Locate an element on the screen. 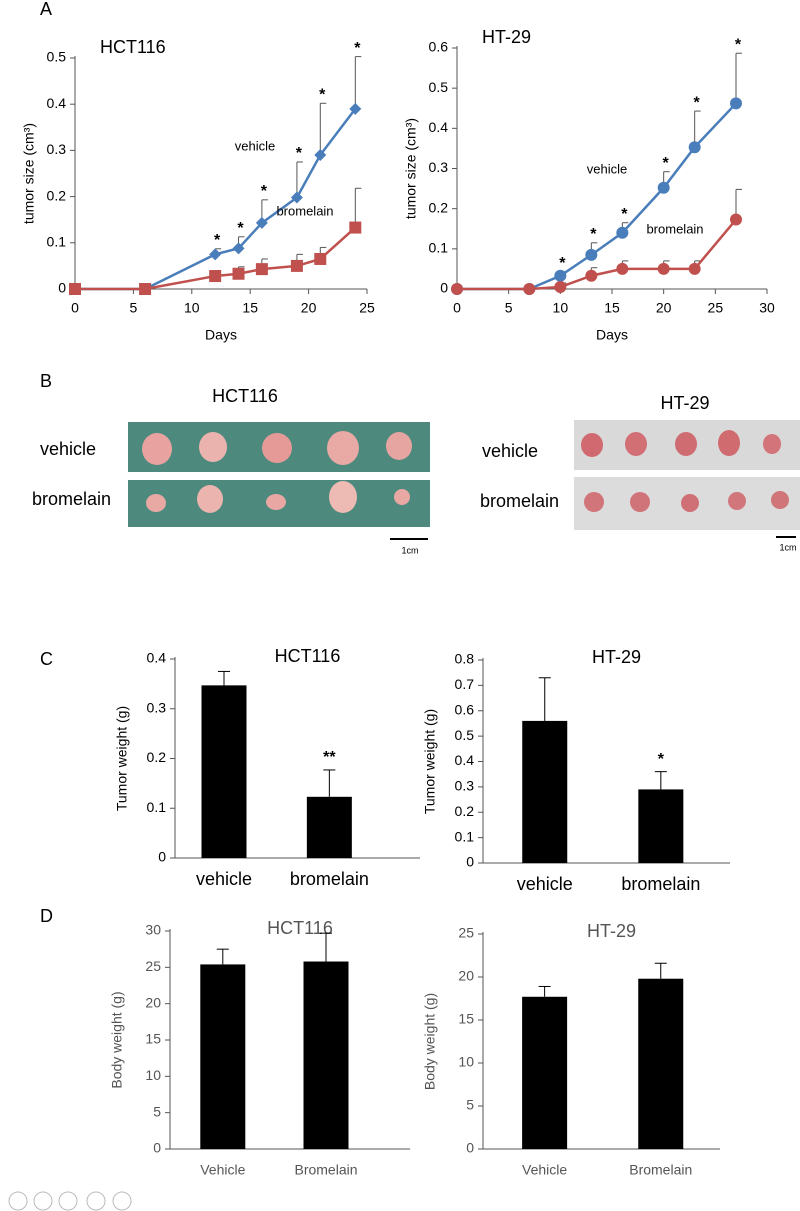  y-tick-label: 0.7 is located at coordinates (465, 684).